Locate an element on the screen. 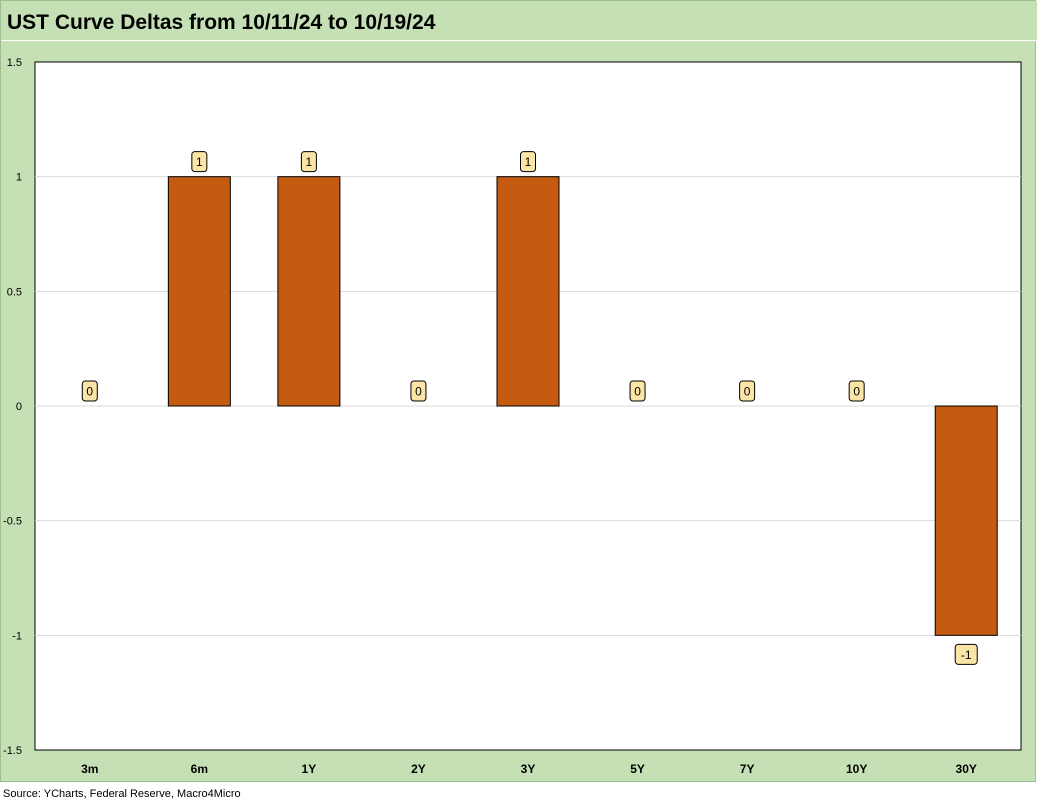  x-tick-label: 2Y is located at coordinates (418, 769).